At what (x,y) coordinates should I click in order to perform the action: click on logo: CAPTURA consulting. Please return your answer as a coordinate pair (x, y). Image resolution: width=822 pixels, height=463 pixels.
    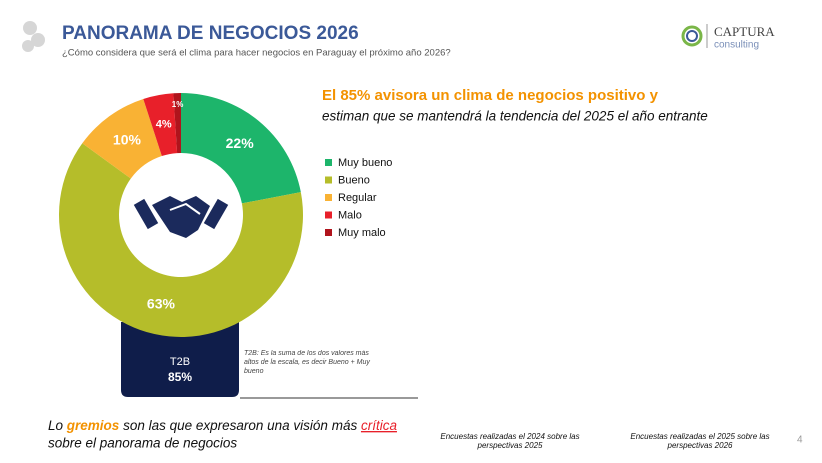
    Looking at the image, I should click on (728, 37).